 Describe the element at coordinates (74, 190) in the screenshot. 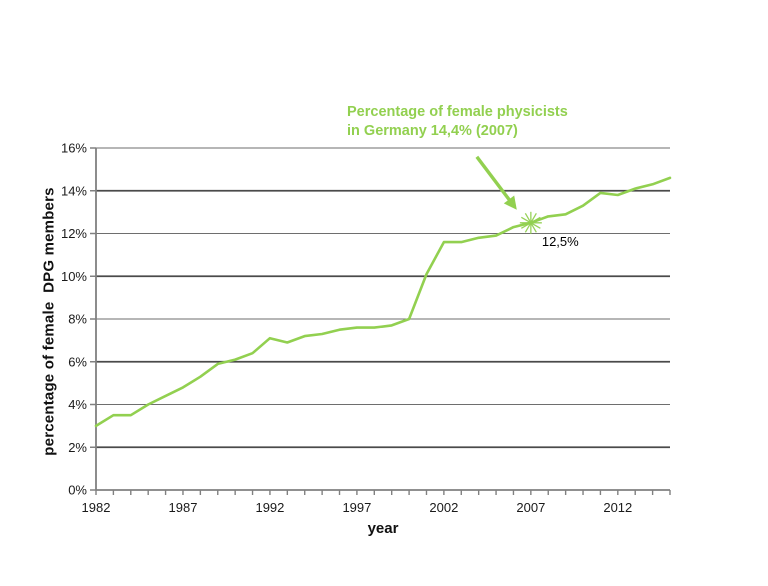

I see `y-tick-label-14%: 14%` at that location.